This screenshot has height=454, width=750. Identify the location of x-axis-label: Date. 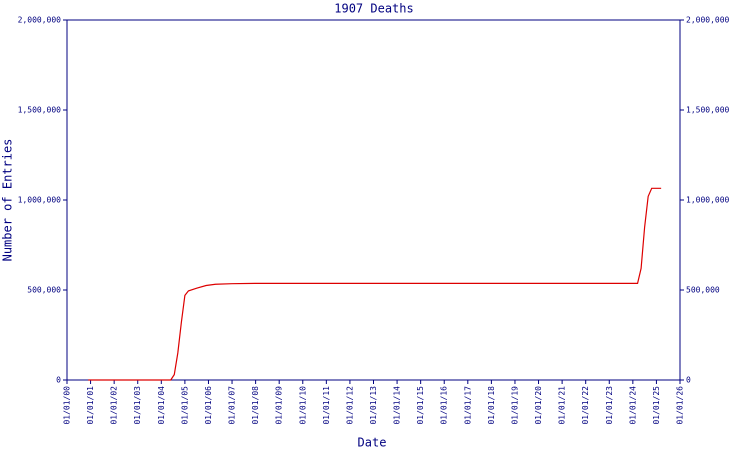
(372, 443).